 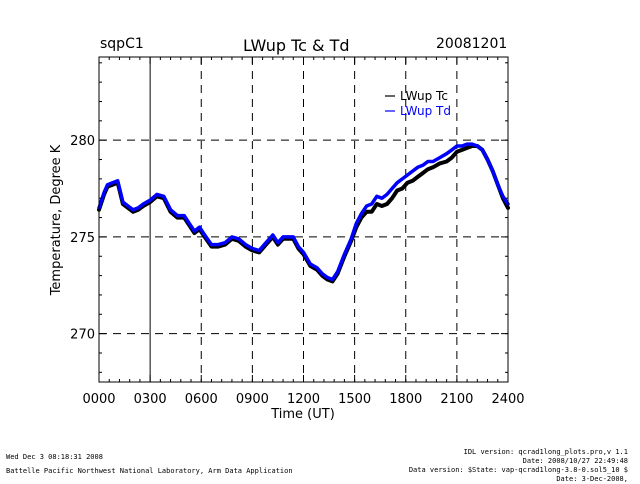 What do you see at coordinates (54, 457) in the screenshot?
I see `footer-timestamp: Wed Dec 3 08:18:31 2008` at bounding box center [54, 457].